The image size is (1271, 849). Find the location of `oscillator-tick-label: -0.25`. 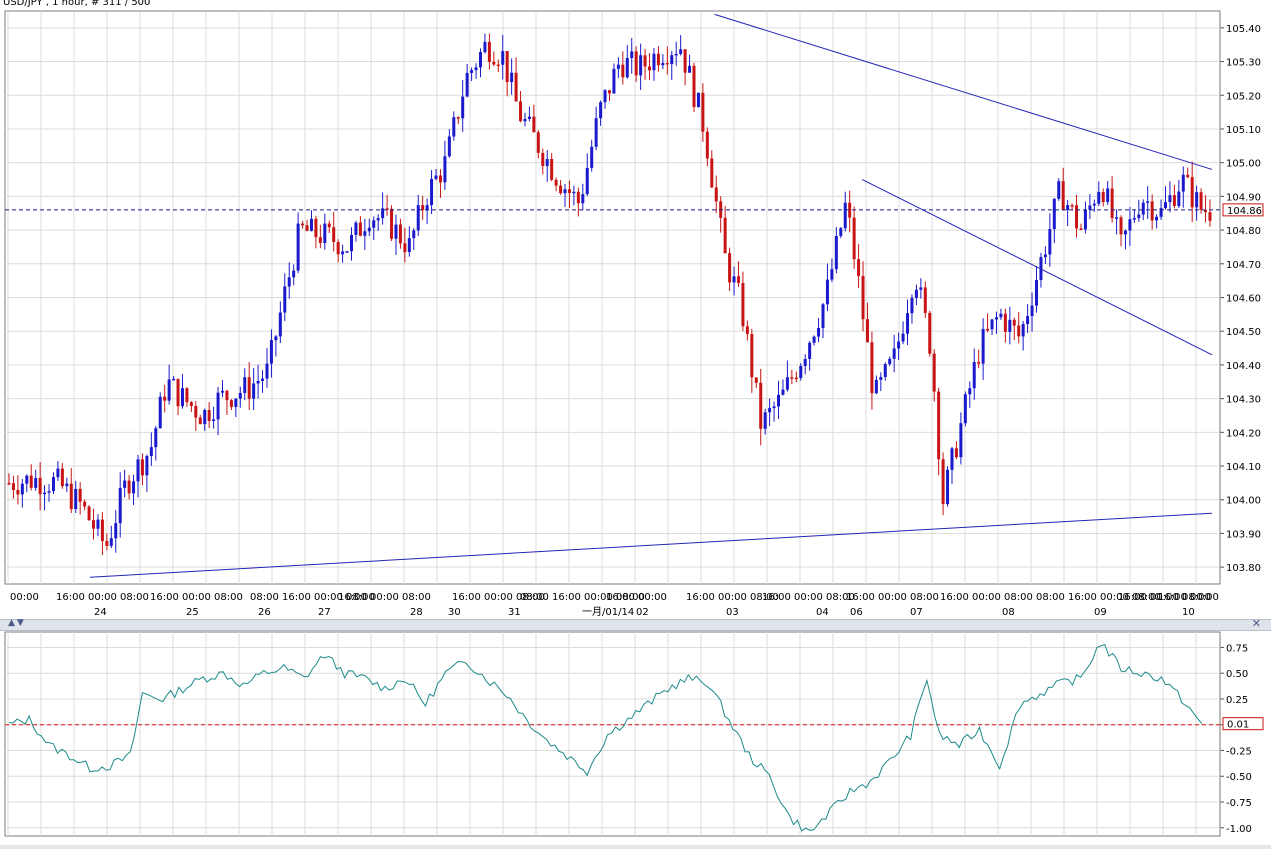

oscillator-tick-label: -0.25 is located at coordinates (1239, 751).